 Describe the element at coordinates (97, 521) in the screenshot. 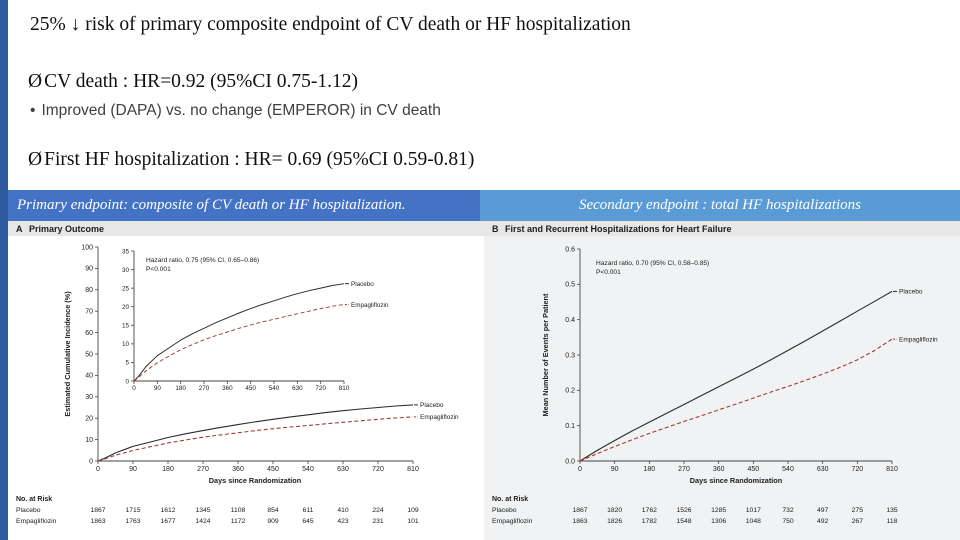

I see `svg-text: 1863` at that location.